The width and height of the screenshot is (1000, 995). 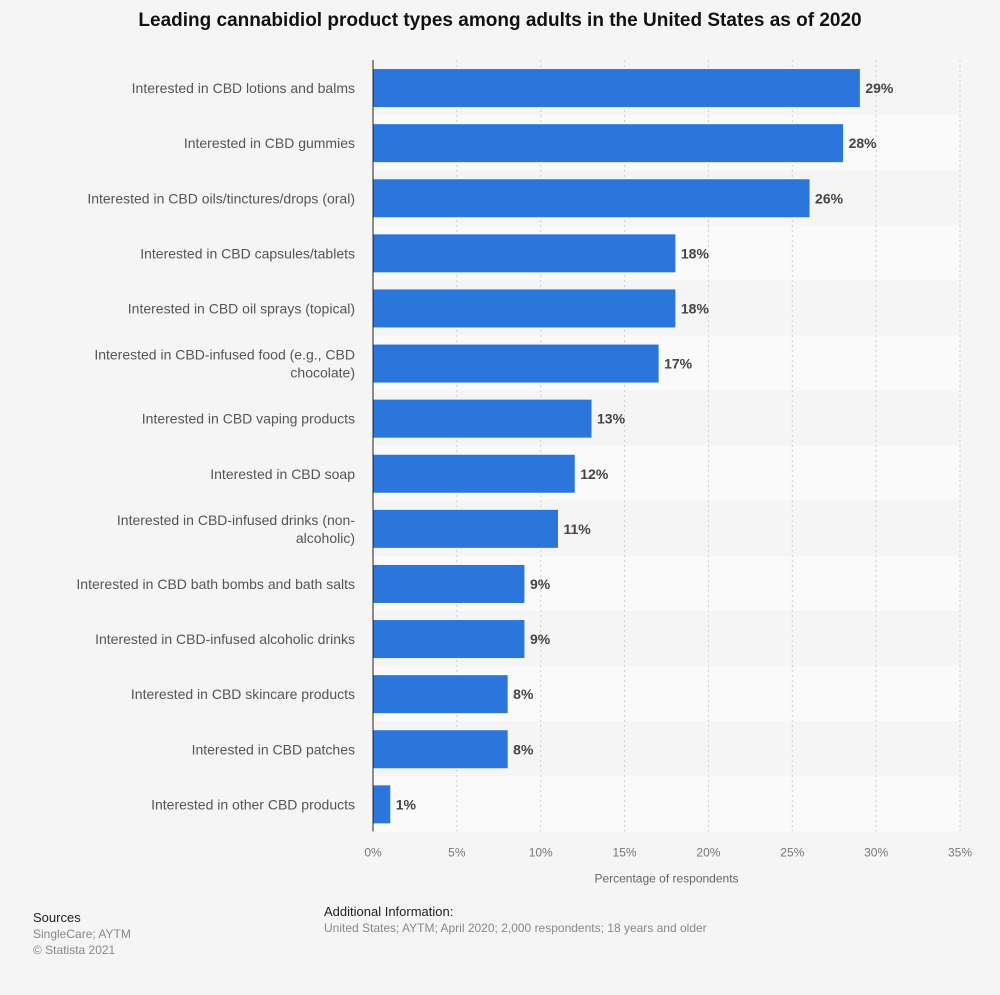 I want to click on category-label: Interested in CBD gummies, so click(x=269, y=143).